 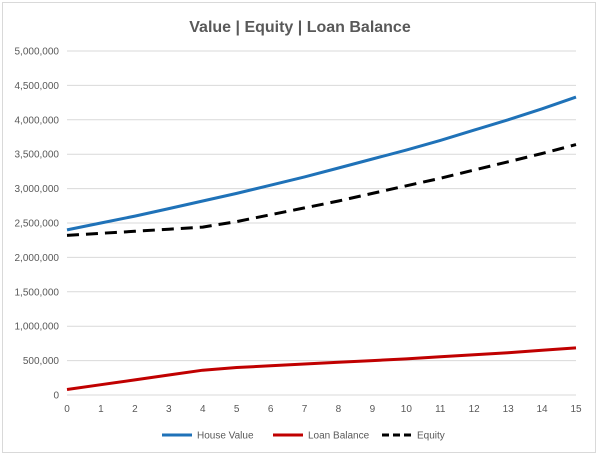 What do you see at coordinates (37, 120) in the screenshot?
I see `y-tick-label: 4,000,000` at bounding box center [37, 120].